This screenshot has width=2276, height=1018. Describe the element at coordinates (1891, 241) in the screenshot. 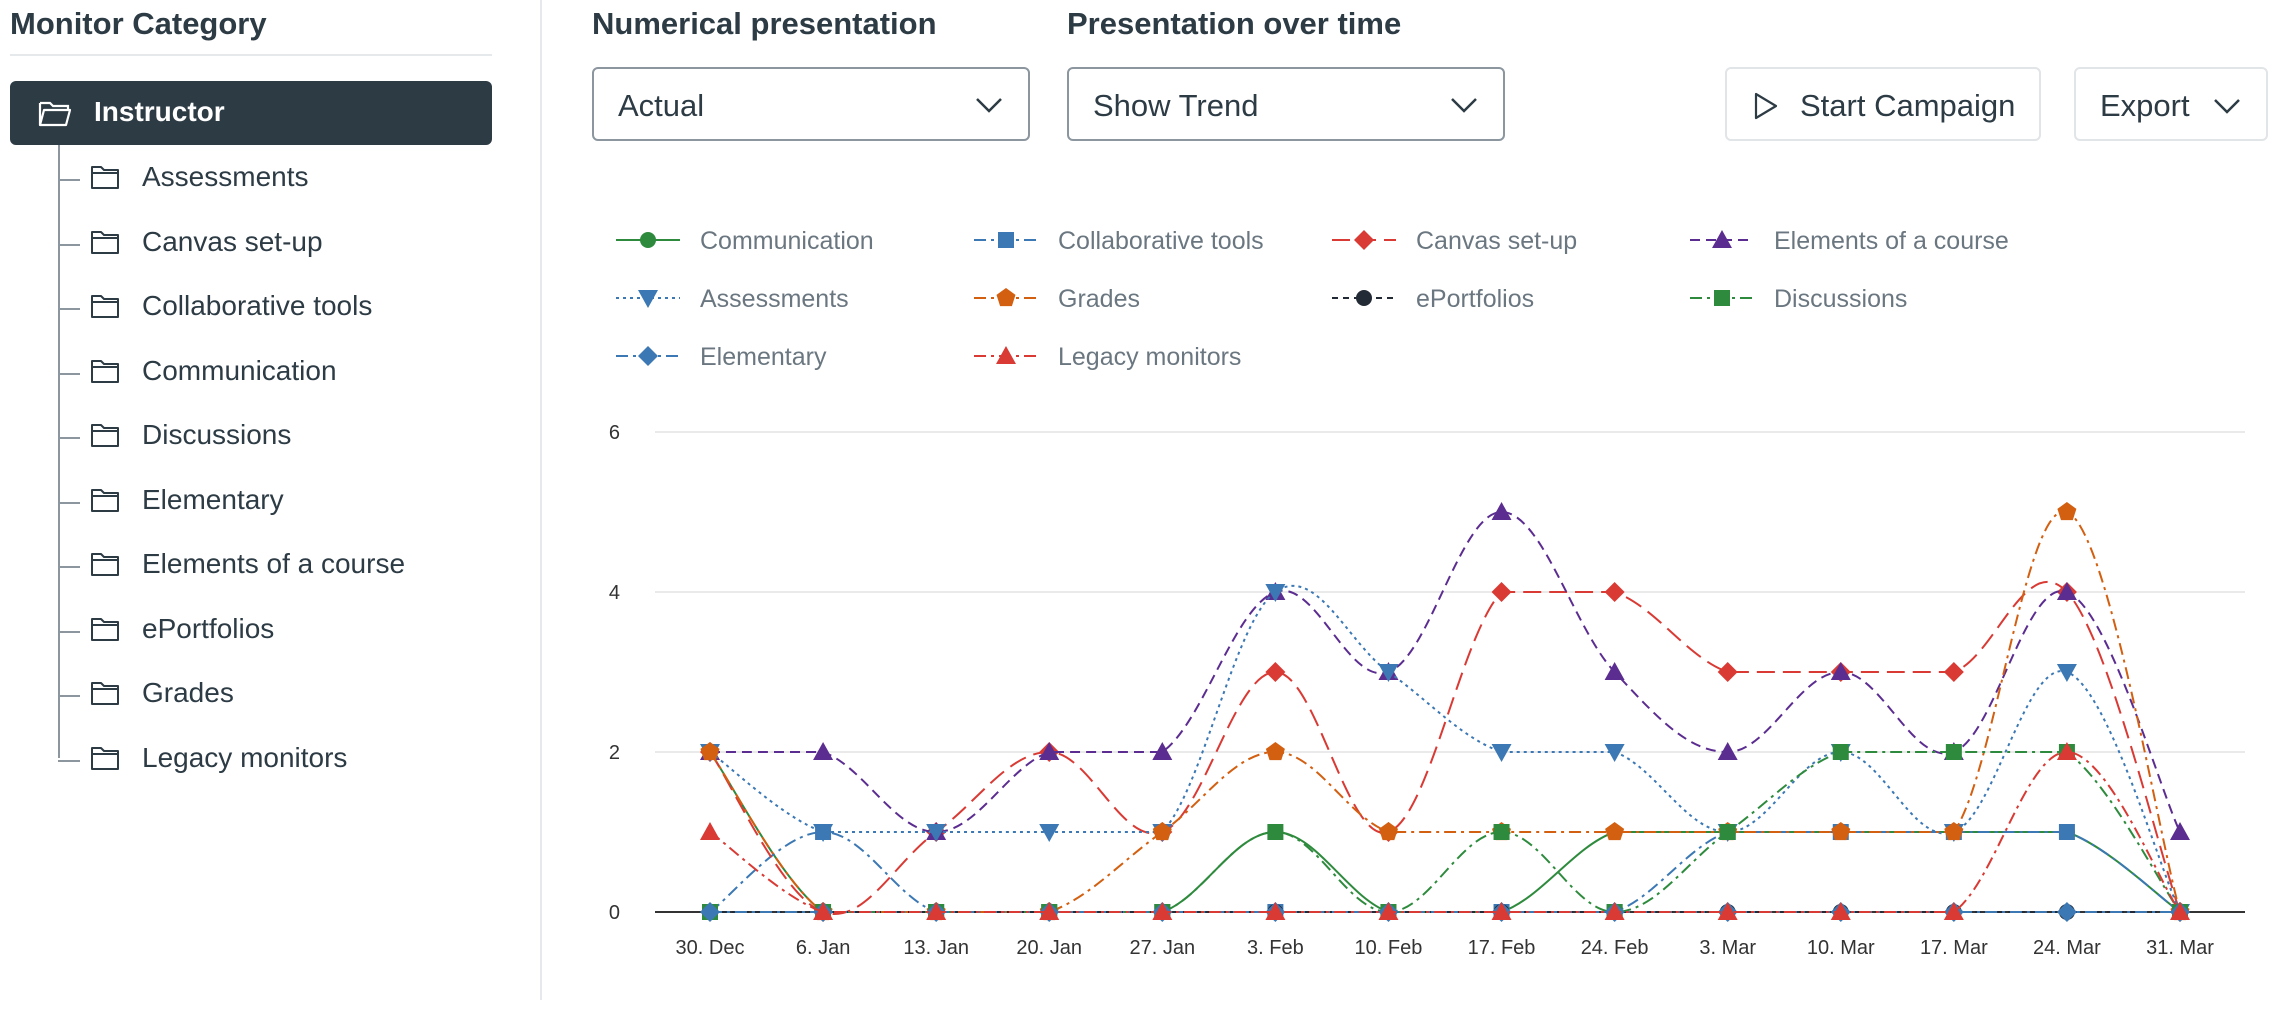

I see `legend-label: Elements of a course` at that location.